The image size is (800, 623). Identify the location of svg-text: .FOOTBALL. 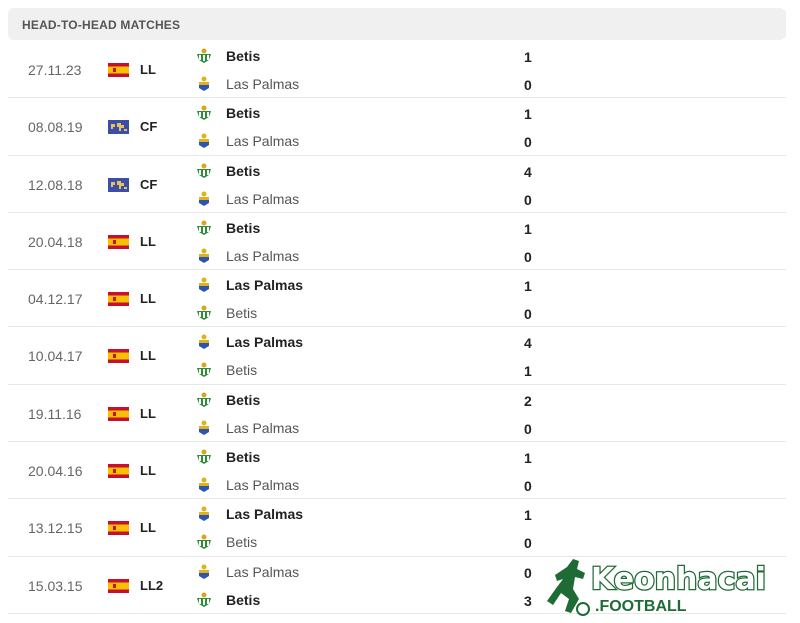
(641, 606).